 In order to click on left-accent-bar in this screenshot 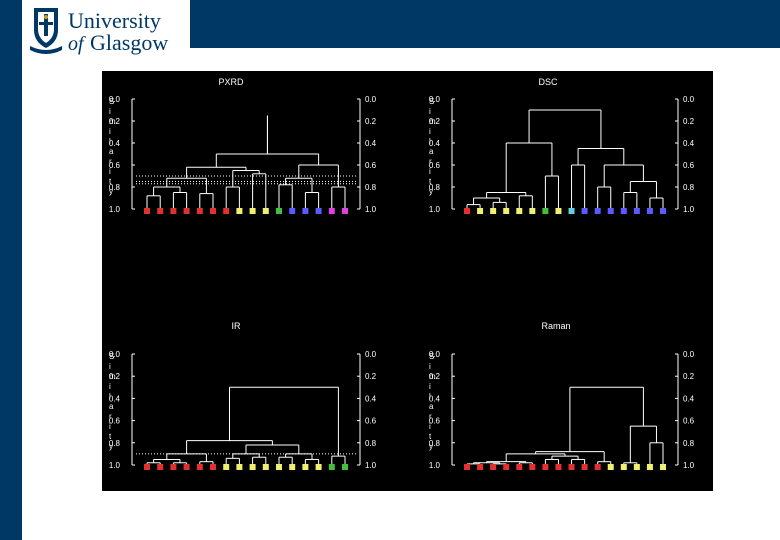, I will do `click(11, 270)`.